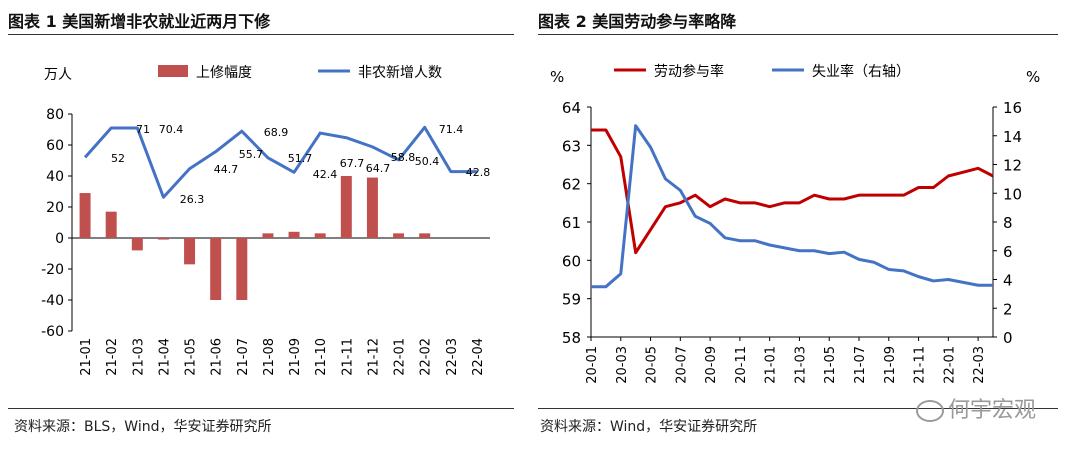 The image size is (1080, 450). What do you see at coordinates (979, 365) in the screenshot?
I see `chart2-x-tick-label: 22-03` at bounding box center [979, 365].